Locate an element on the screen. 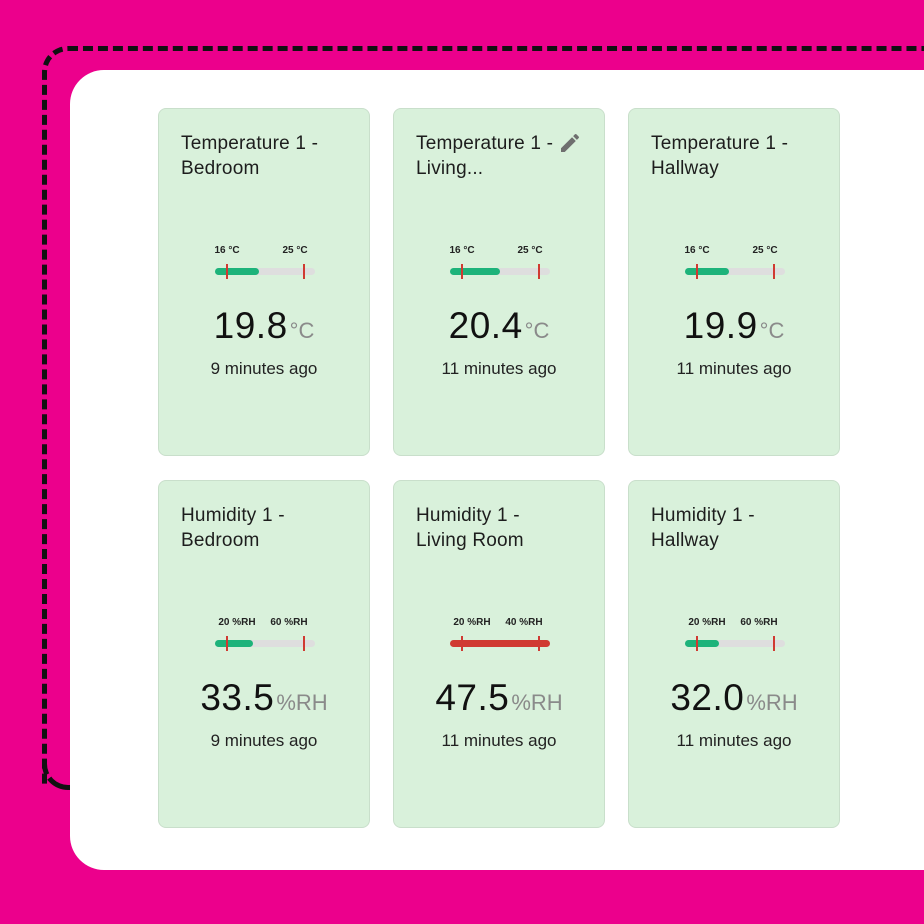 The image size is (924, 924). reading: 32.0%RH is located at coordinates (734, 698).